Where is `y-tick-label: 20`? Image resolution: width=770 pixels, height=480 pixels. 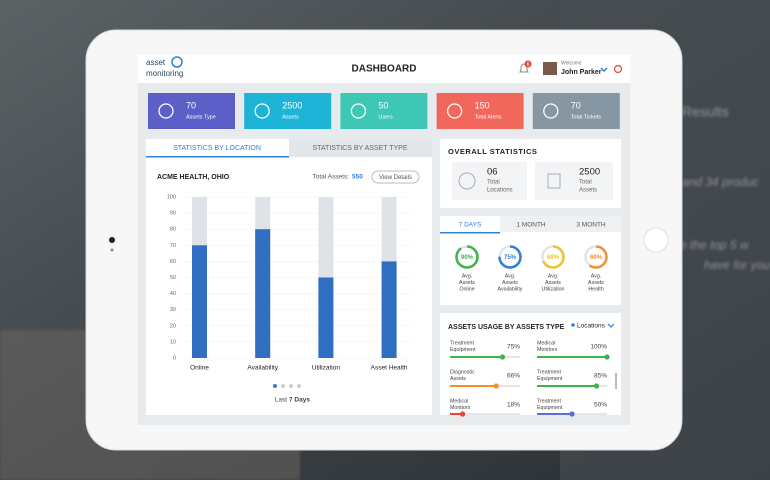
y-tick-label: 20 is located at coordinates (173, 326).